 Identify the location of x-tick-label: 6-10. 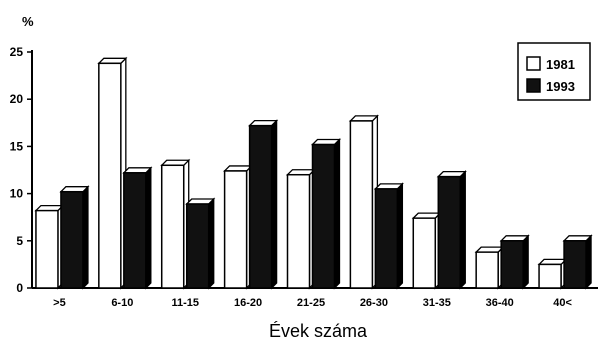
(122, 303).